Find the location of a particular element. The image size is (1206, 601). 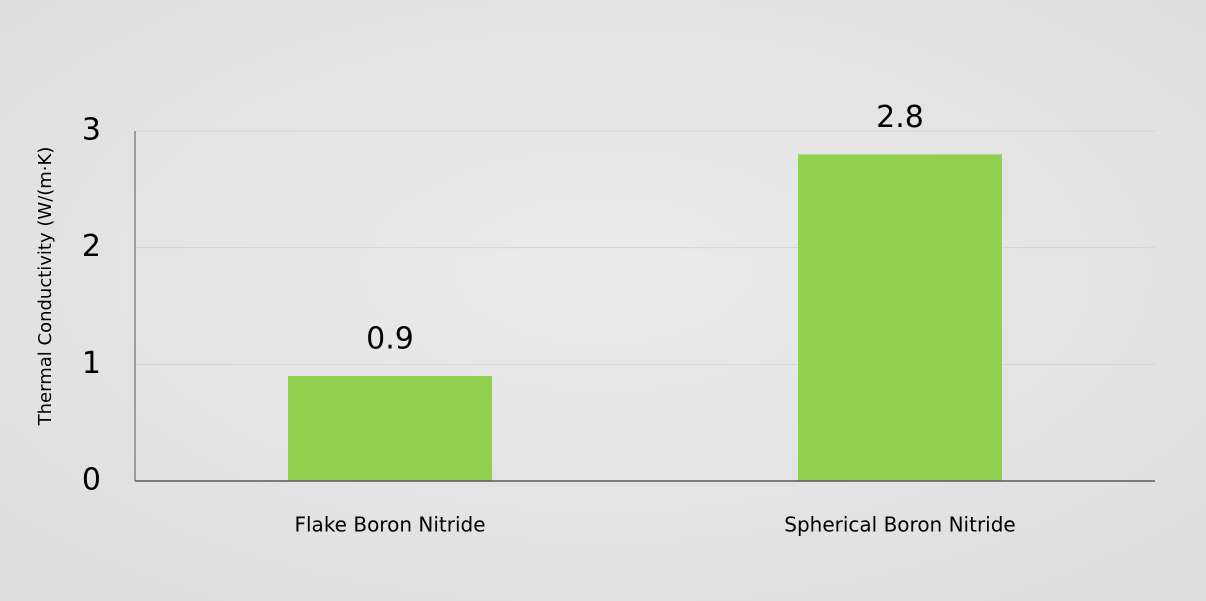

y-tick-label: 1 is located at coordinates (91, 363).